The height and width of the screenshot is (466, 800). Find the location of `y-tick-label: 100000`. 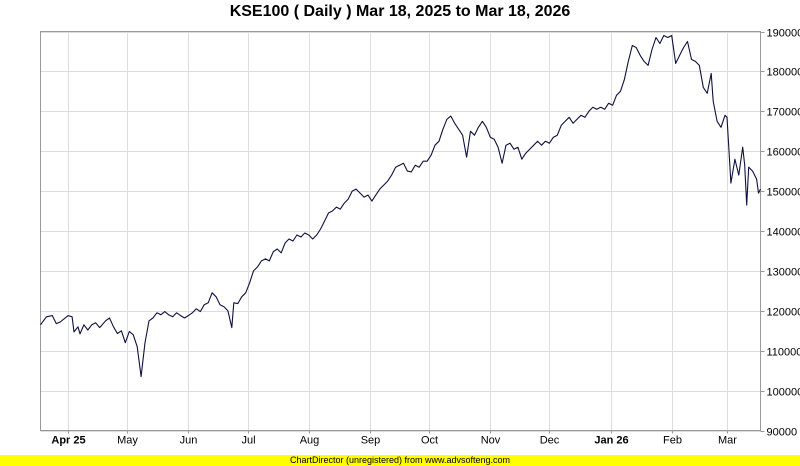

y-tick-label: 100000 is located at coordinates (783, 393).